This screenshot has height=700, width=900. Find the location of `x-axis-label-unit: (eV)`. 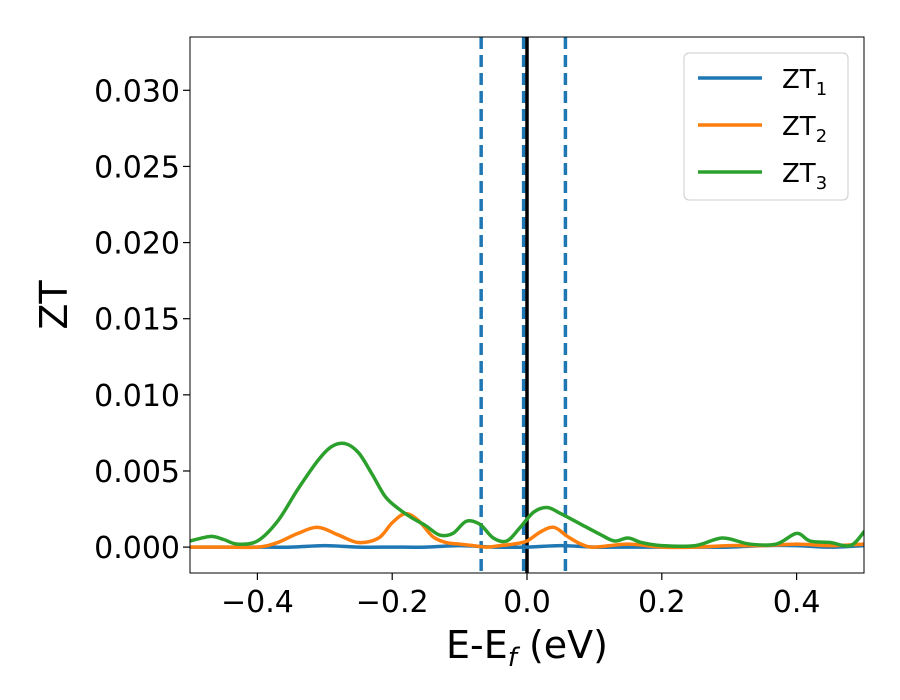

x-axis-label-unit: (eV) is located at coordinates (562, 645).